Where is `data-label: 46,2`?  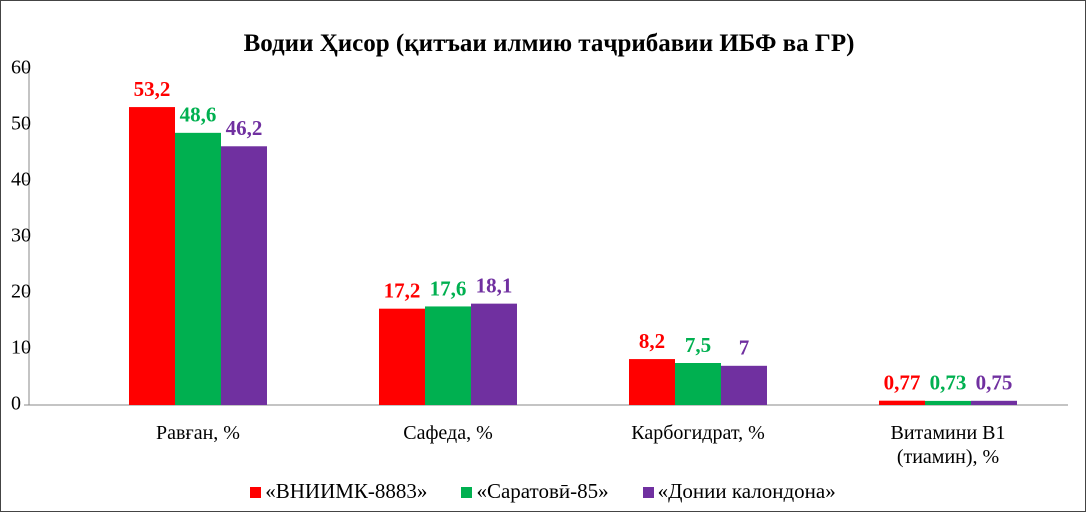 data-label: 46,2 is located at coordinates (244, 128).